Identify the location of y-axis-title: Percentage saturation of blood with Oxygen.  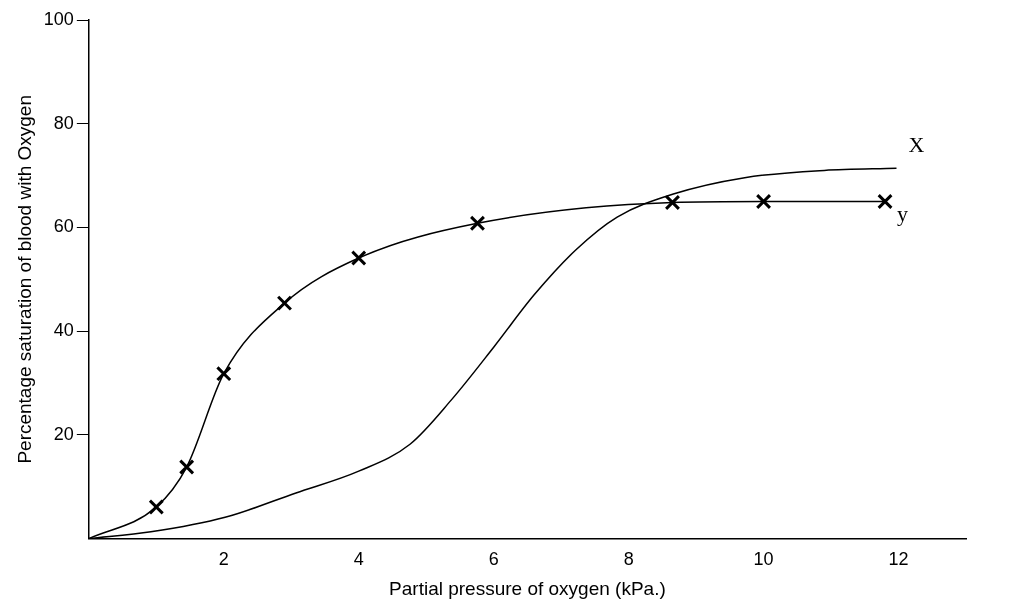
(24, 279).